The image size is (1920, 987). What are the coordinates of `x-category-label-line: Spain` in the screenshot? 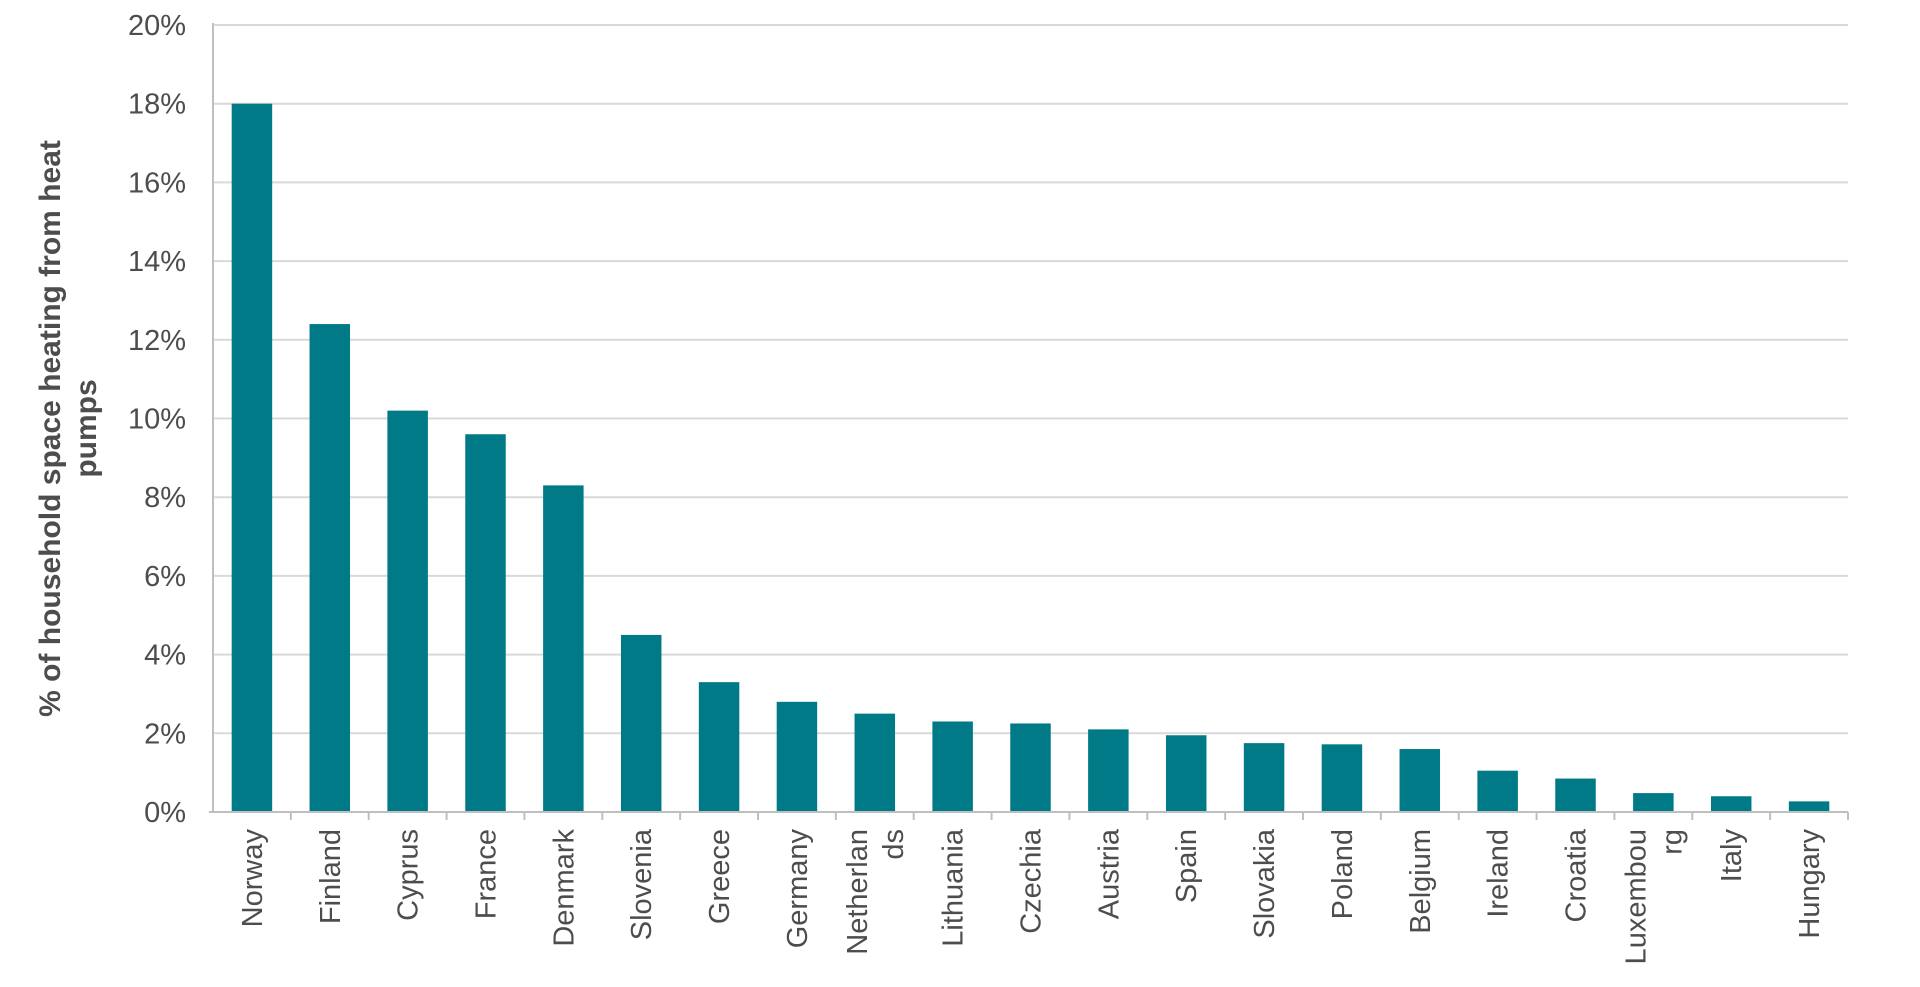 It's located at (1187, 866).